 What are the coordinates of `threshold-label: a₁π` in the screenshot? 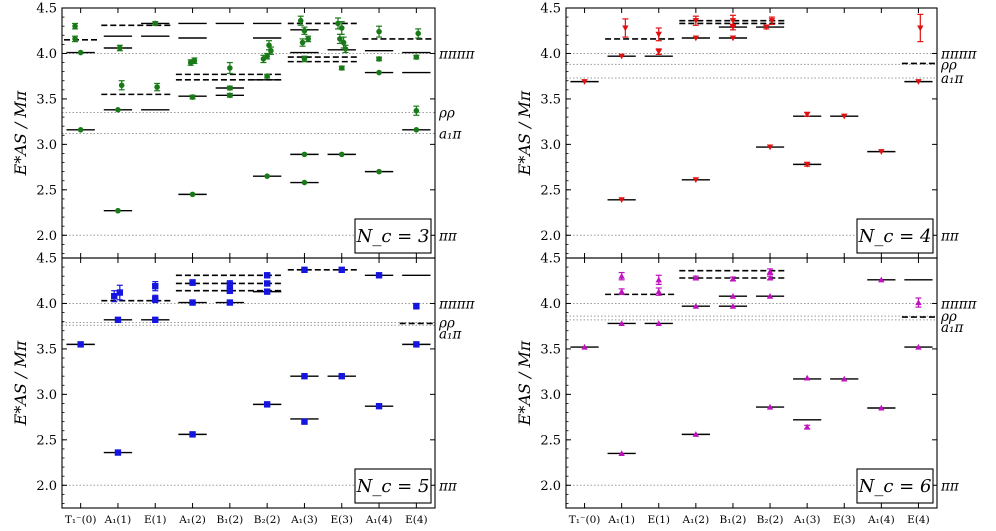 It's located at (450, 335).